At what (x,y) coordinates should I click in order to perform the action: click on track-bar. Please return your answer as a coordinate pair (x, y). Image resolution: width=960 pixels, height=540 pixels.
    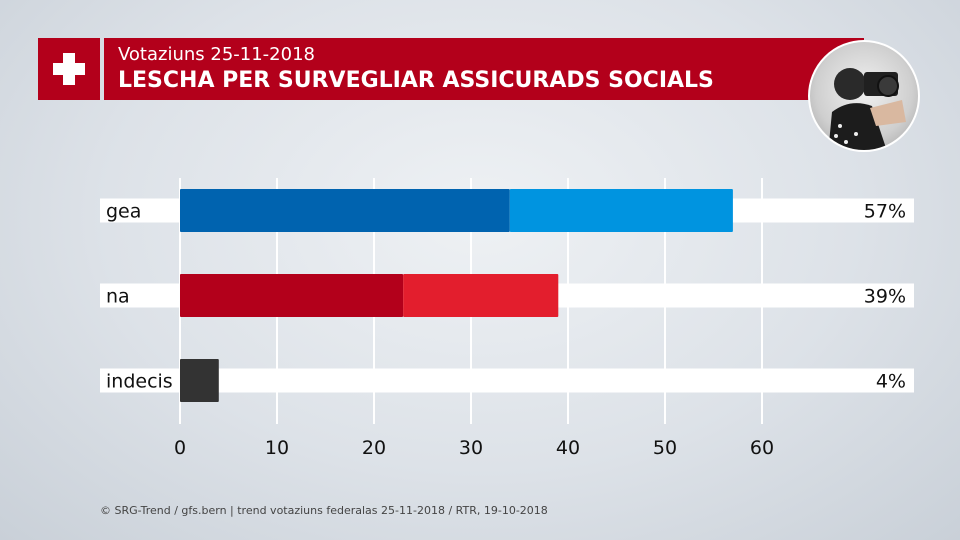
    Looking at the image, I should click on (507, 380).